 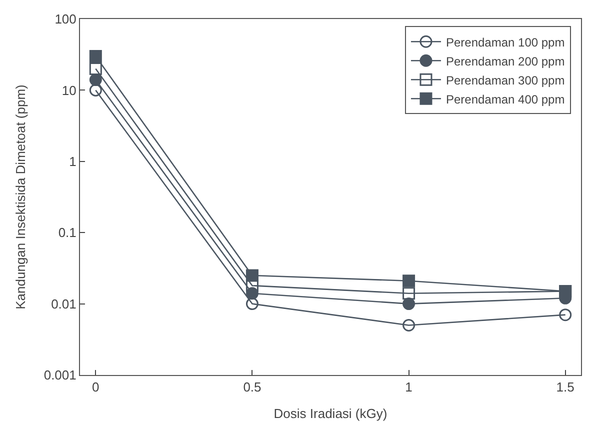 I want to click on y-tick-label: 0.001, so click(x=60, y=375).